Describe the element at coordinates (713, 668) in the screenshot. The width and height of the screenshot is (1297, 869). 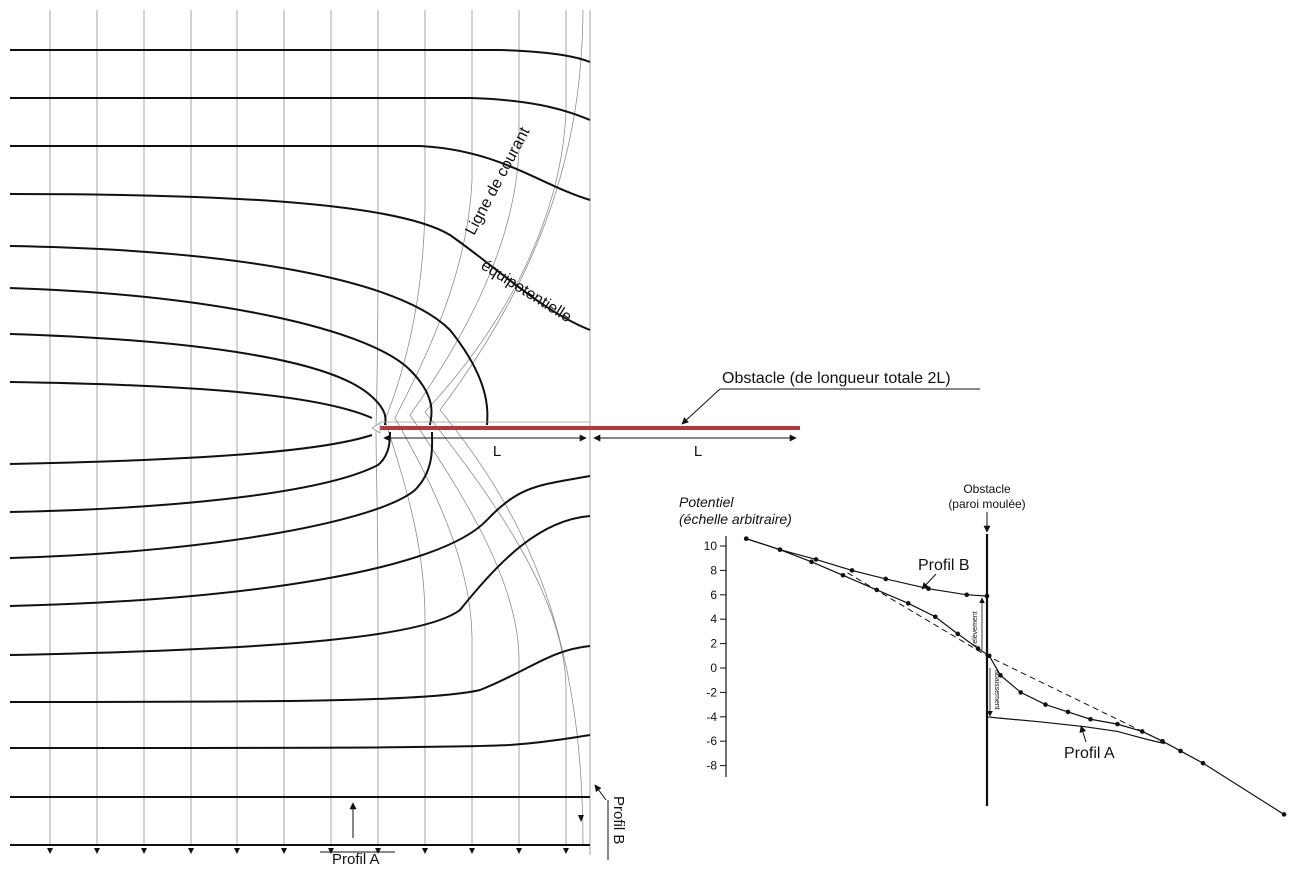
I see `y-tick-label: 0` at that location.